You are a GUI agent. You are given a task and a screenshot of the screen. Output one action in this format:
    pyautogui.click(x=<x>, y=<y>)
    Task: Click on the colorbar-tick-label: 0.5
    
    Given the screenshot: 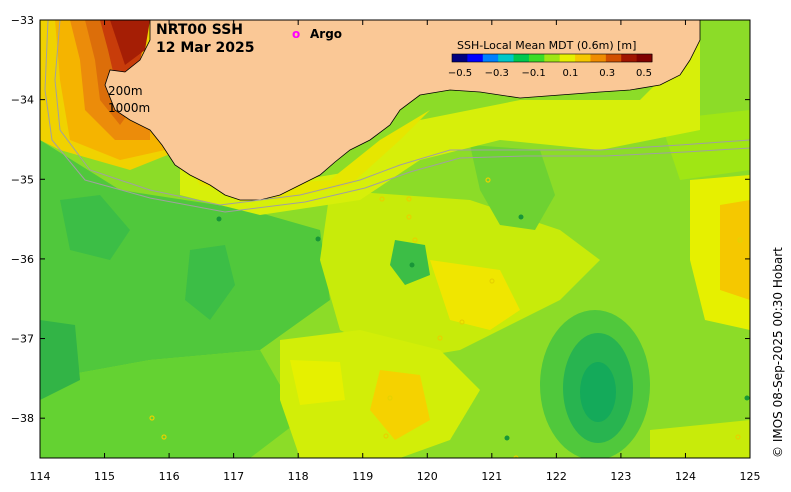 What is the action you would take?
    pyautogui.click(x=644, y=73)
    